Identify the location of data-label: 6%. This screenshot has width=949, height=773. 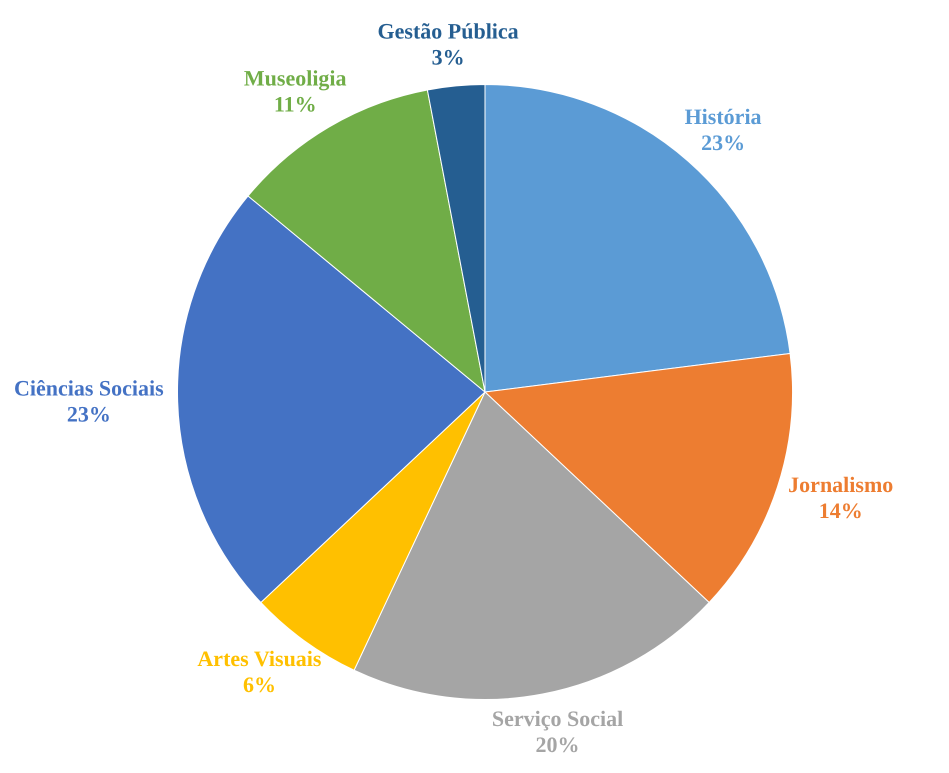
(259, 684).